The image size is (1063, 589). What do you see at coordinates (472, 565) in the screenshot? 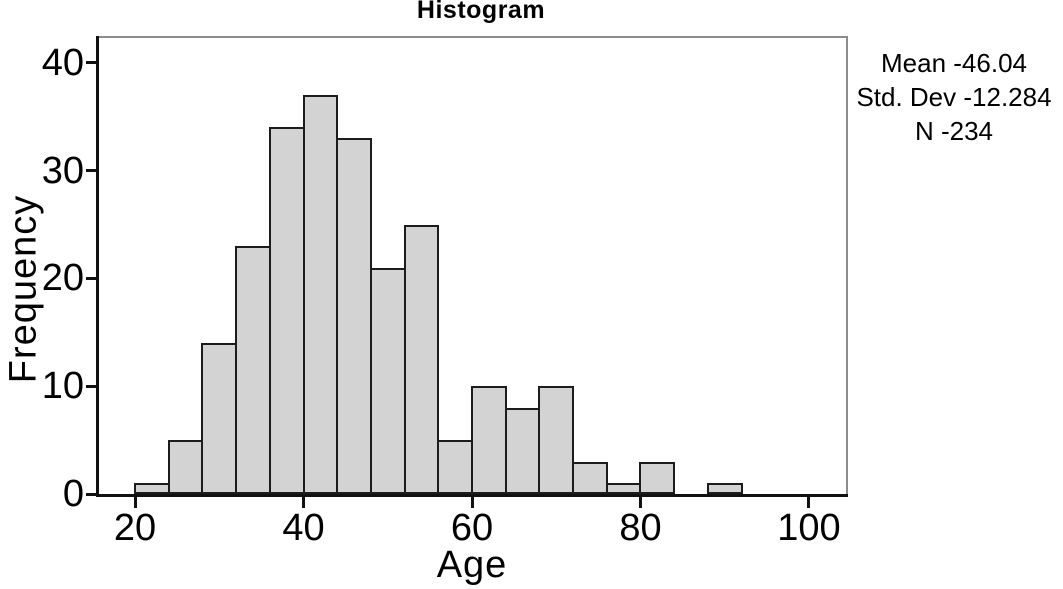
I see `x-axis-title: Age` at bounding box center [472, 565].